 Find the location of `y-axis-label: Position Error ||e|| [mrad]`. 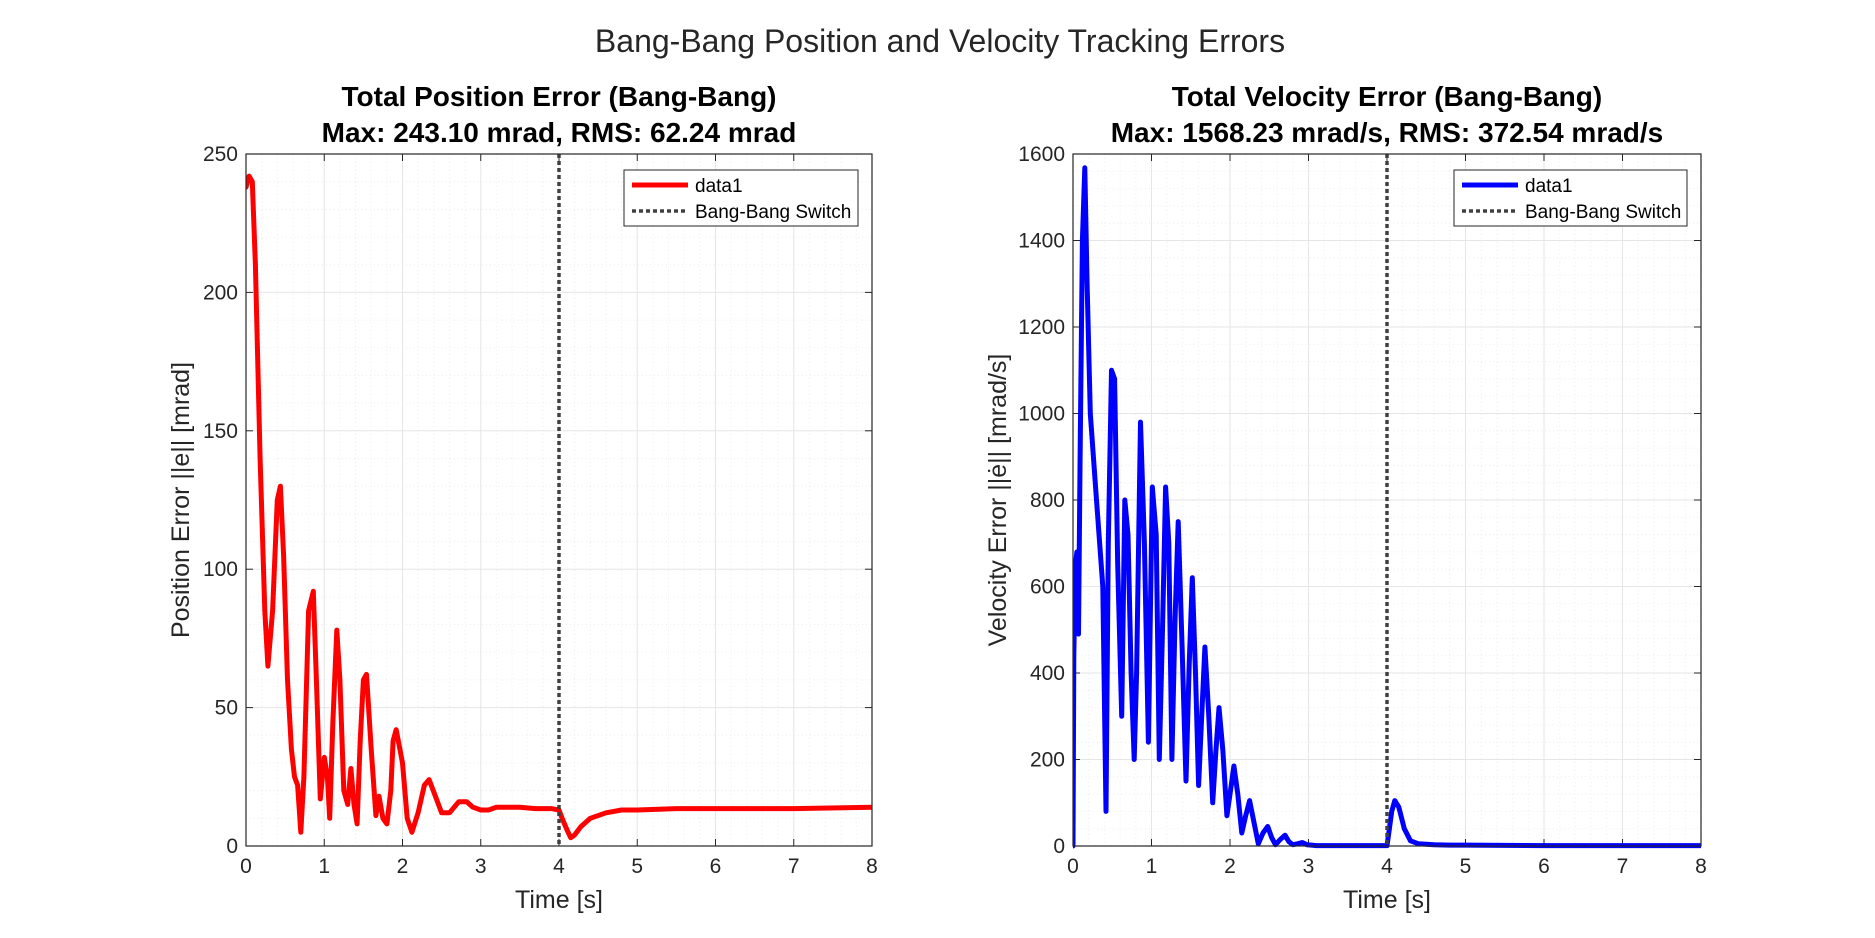

y-axis-label: Position Error ||e|| [mrad] is located at coordinates (181, 500).